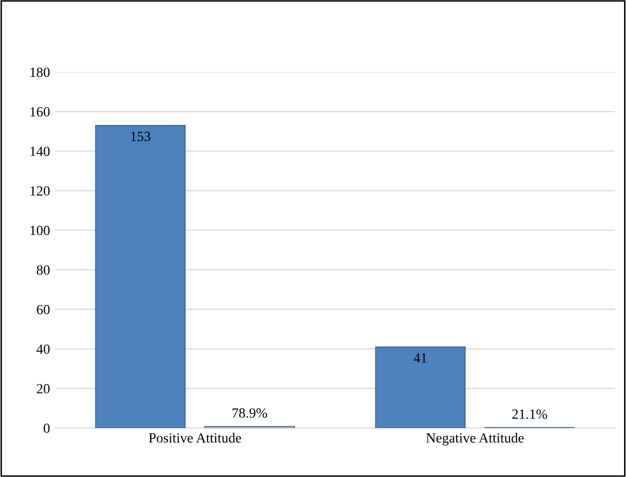 This screenshot has height=477, width=626. Describe the element at coordinates (43, 309) in the screenshot. I see `y-tick-label: 60` at that location.